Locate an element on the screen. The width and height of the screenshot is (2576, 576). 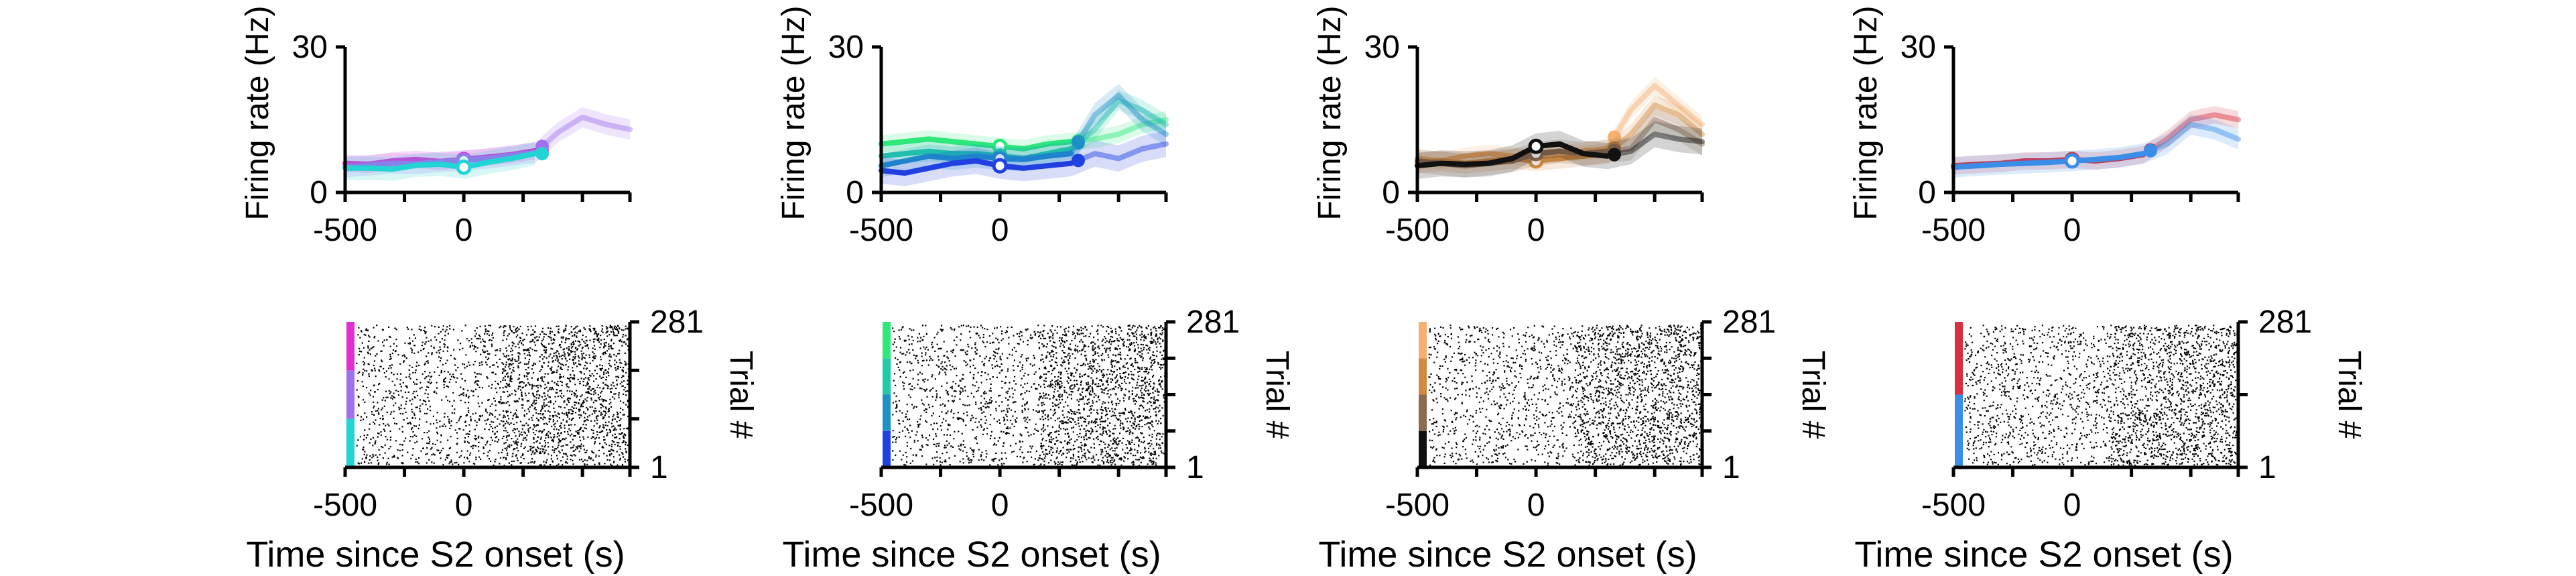
raster-panel-4: -500 0 281 1 Trial # Time since S2 onset (s) is located at coordinates (2110, 440).